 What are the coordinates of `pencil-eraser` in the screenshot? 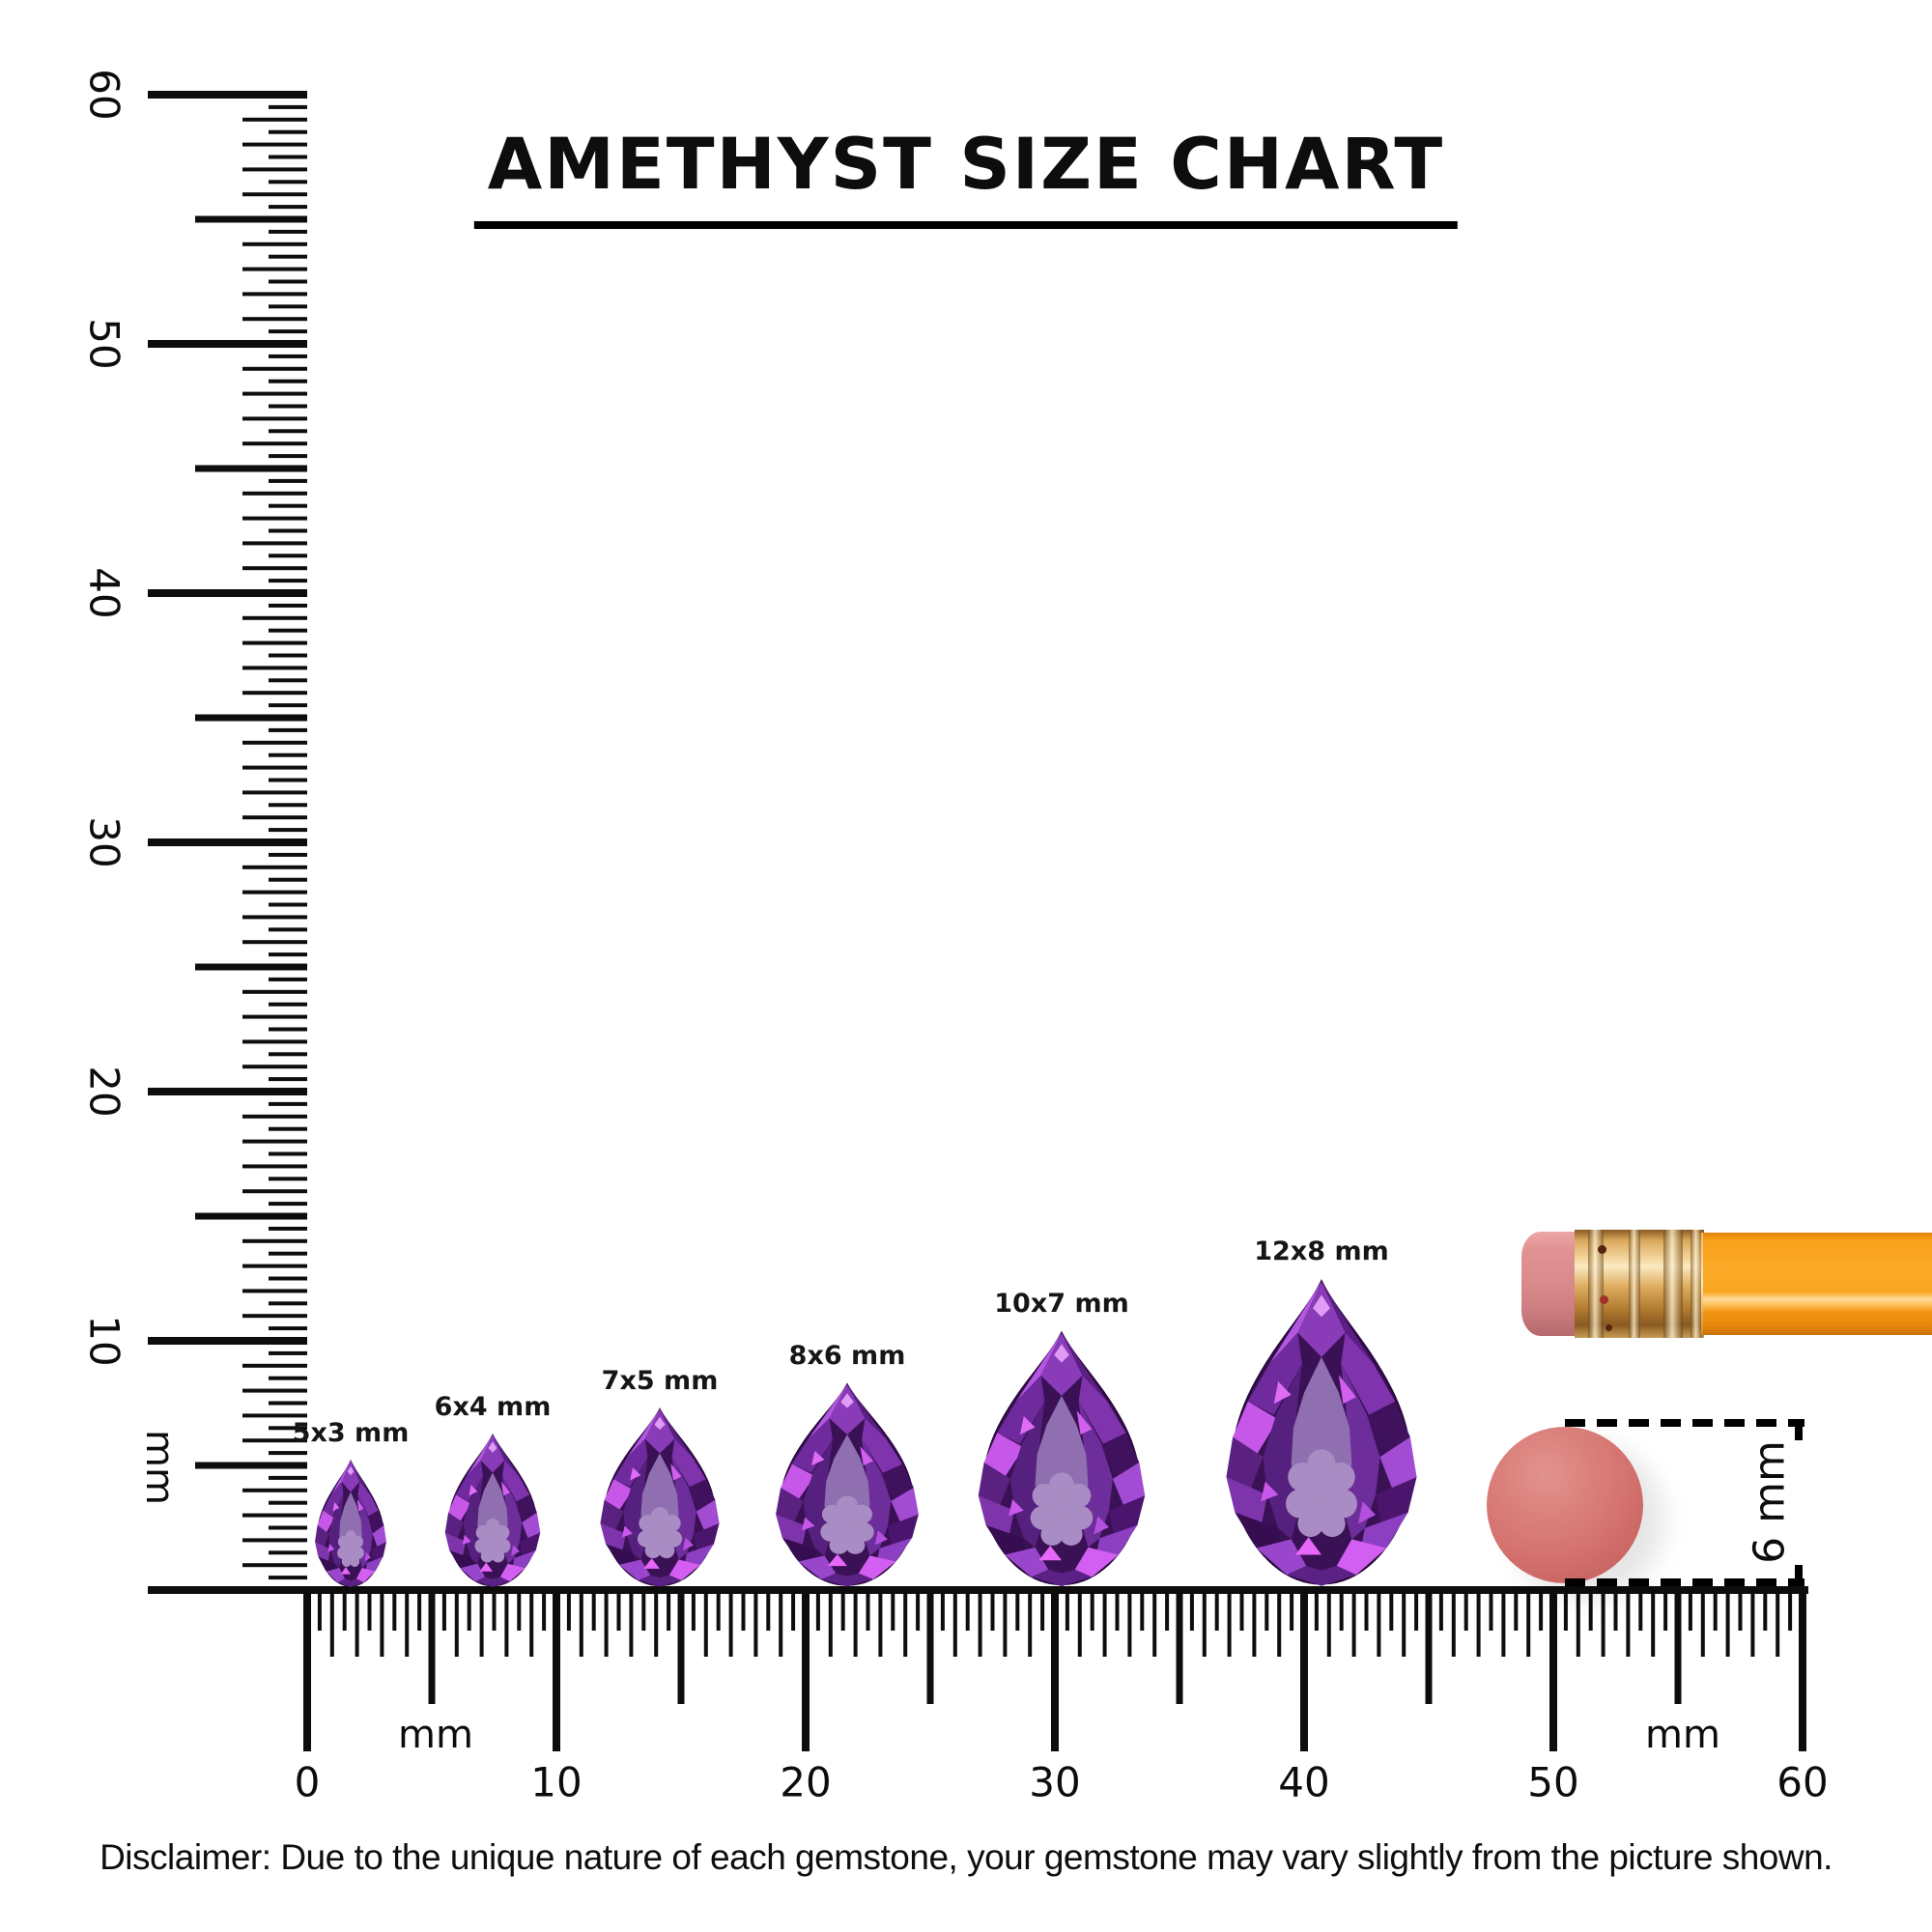 It's located at (1551, 1284).